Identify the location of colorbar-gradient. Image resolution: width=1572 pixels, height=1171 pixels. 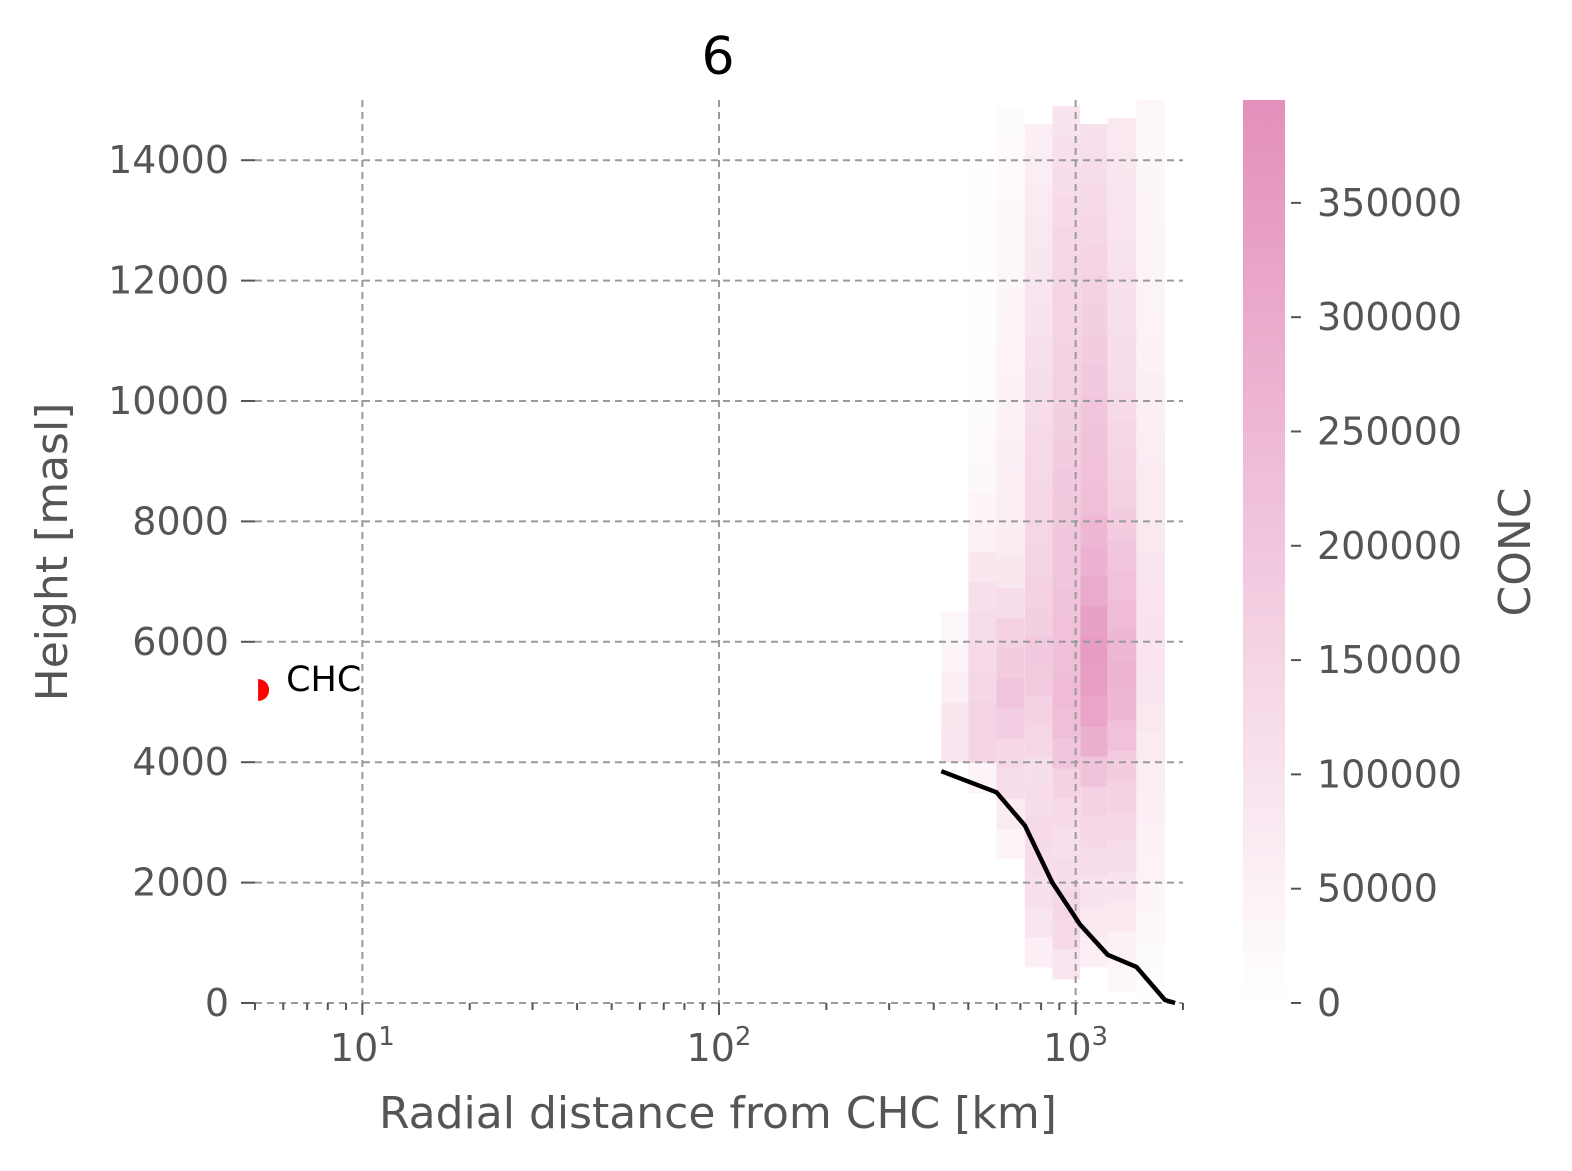
(1264, 551).